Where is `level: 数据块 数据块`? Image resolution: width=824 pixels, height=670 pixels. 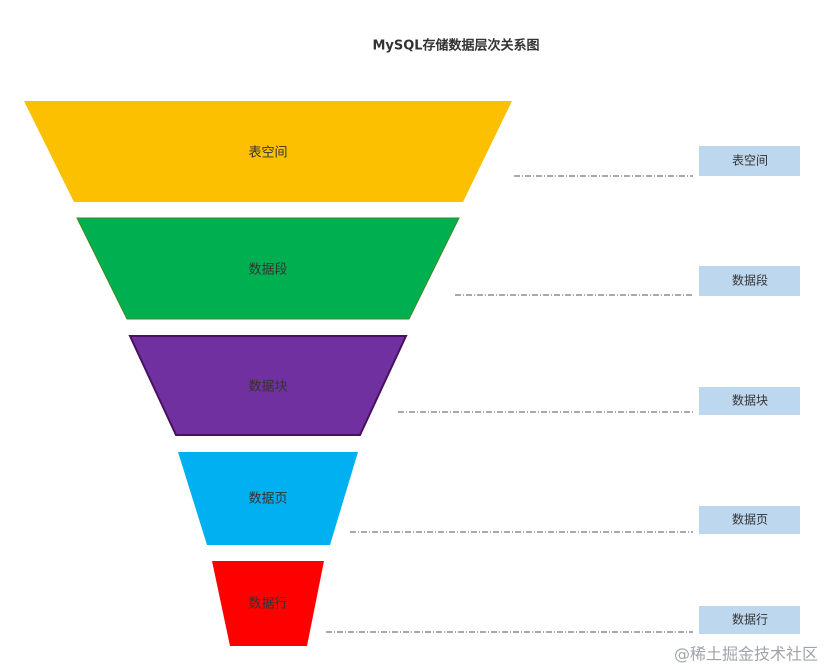
level: 数据块 数据块 is located at coordinates (464, 385).